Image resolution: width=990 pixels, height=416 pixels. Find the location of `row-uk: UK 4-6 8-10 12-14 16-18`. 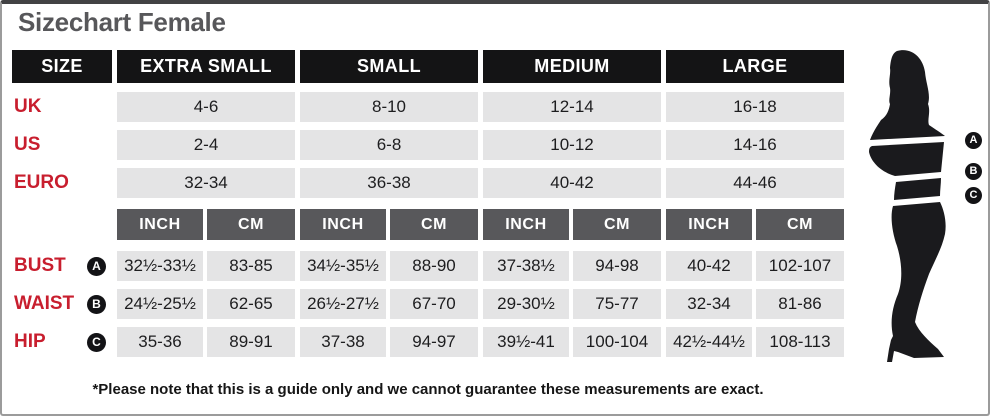

row-uk: UK 4-6 8-10 12-14 16-18 is located at coordinates (428, 107).